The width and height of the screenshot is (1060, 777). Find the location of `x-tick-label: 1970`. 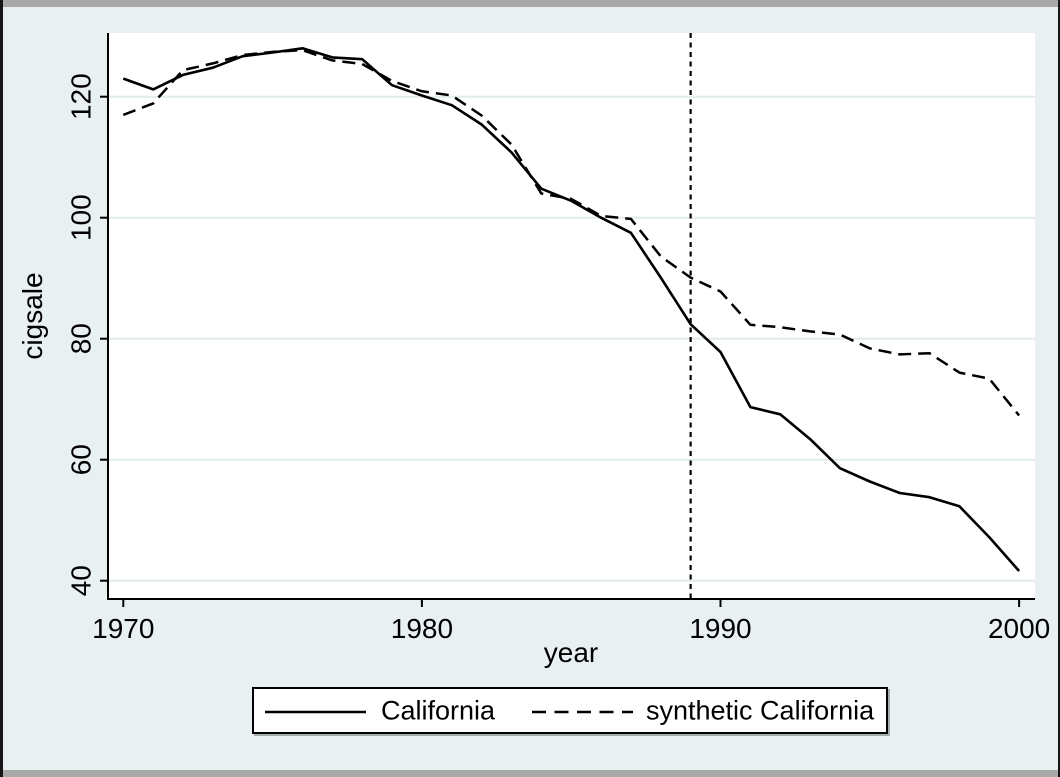

x-tick-label: 1970 is located at coordinates (123, 628).